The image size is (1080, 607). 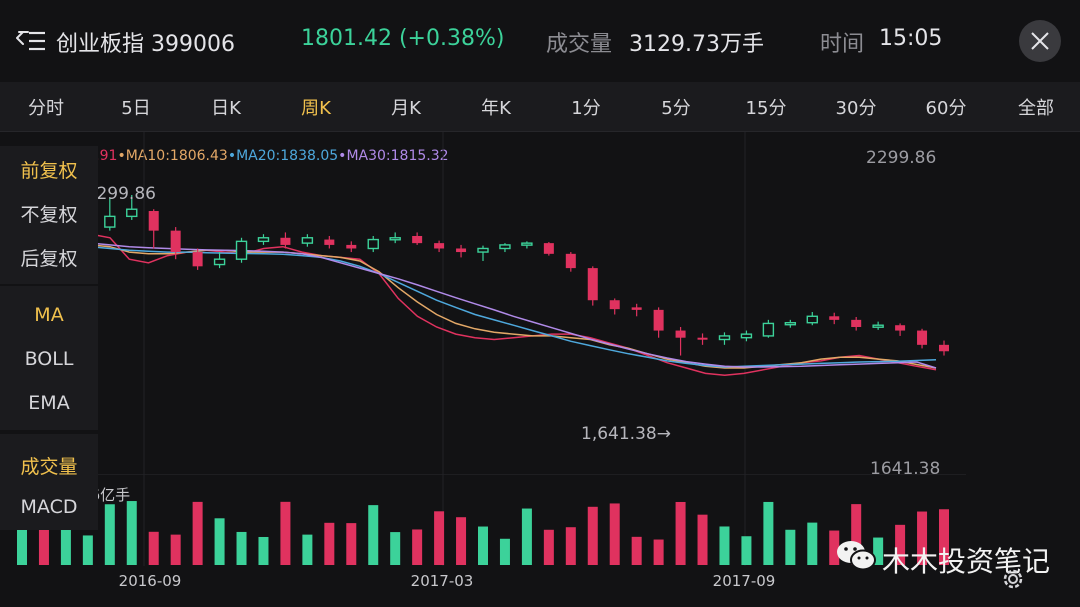 I want to click on side-item-backward-adjusted: 后复权, so click(x=49, y=259).